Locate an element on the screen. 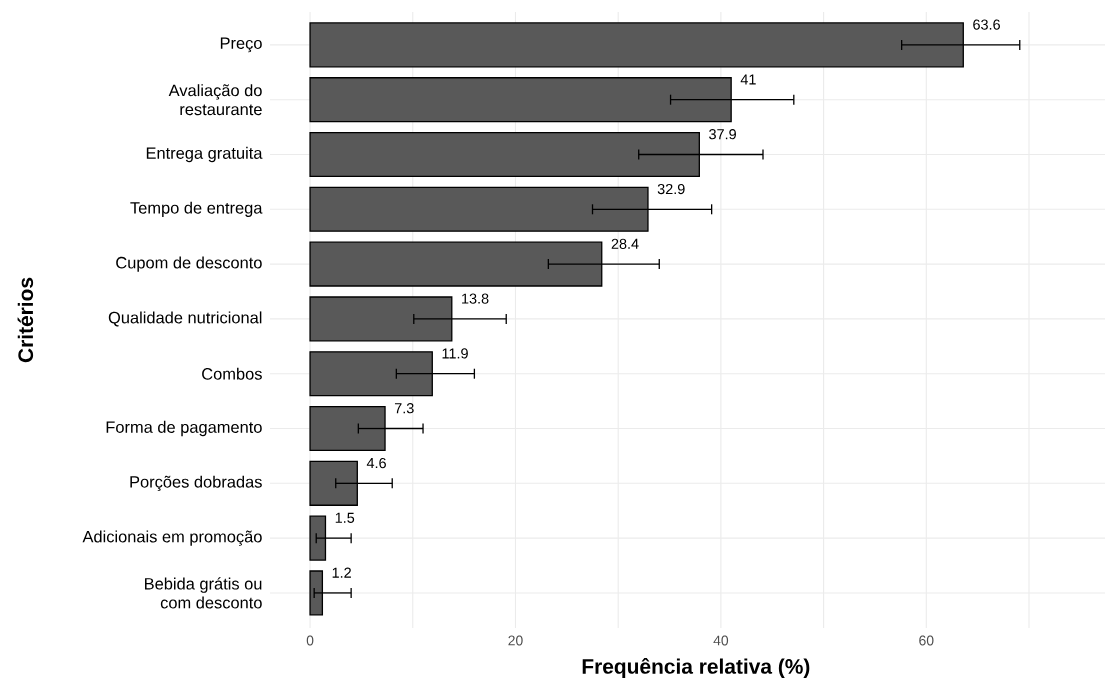 The image size is (1109, 684). data-label: 41 is located at coordinates (748, 79).